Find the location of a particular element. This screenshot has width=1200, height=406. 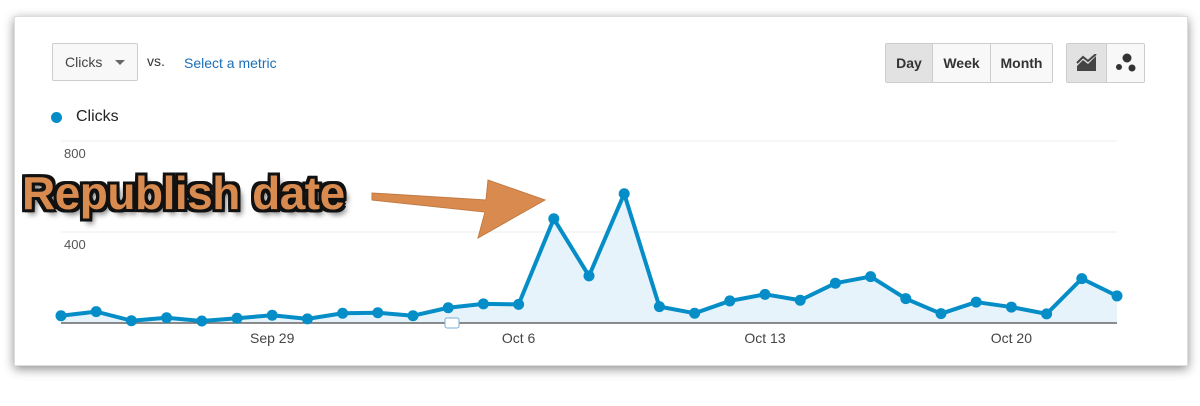

line-chart-icon is located at coordinates (1086, 62).